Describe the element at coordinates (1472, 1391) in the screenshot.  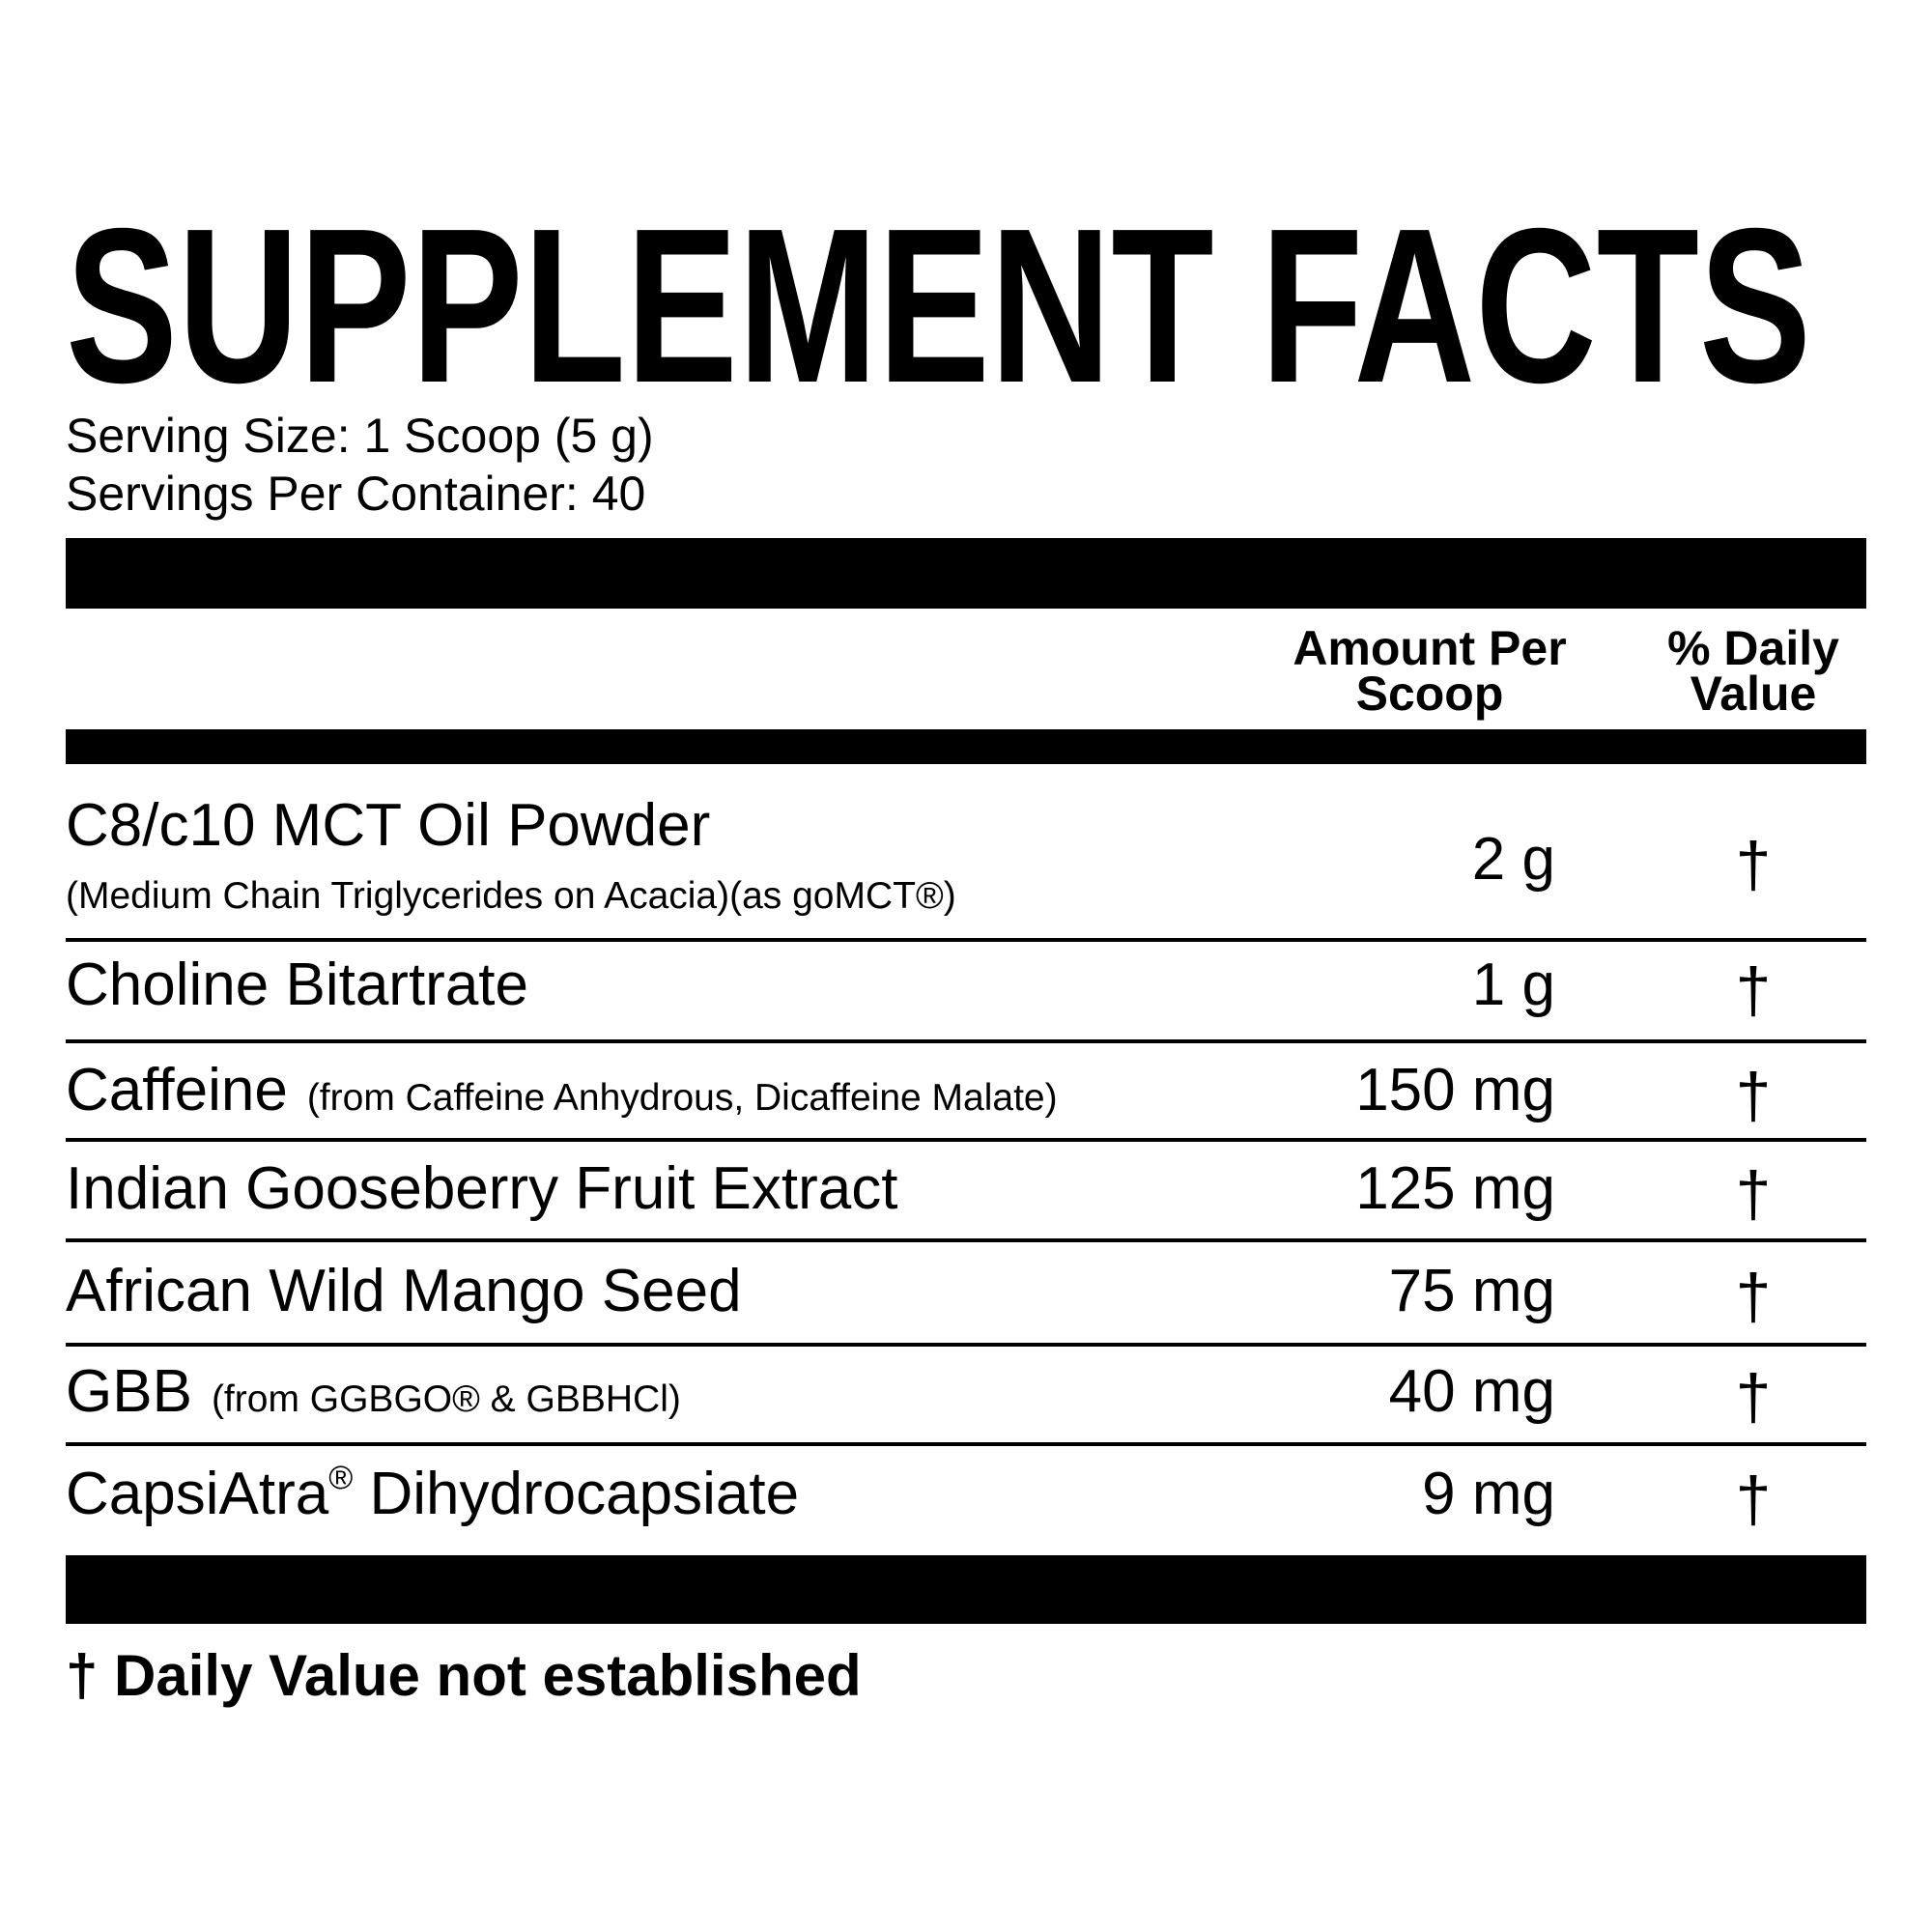
I see `amount: 40 mg` at that location.